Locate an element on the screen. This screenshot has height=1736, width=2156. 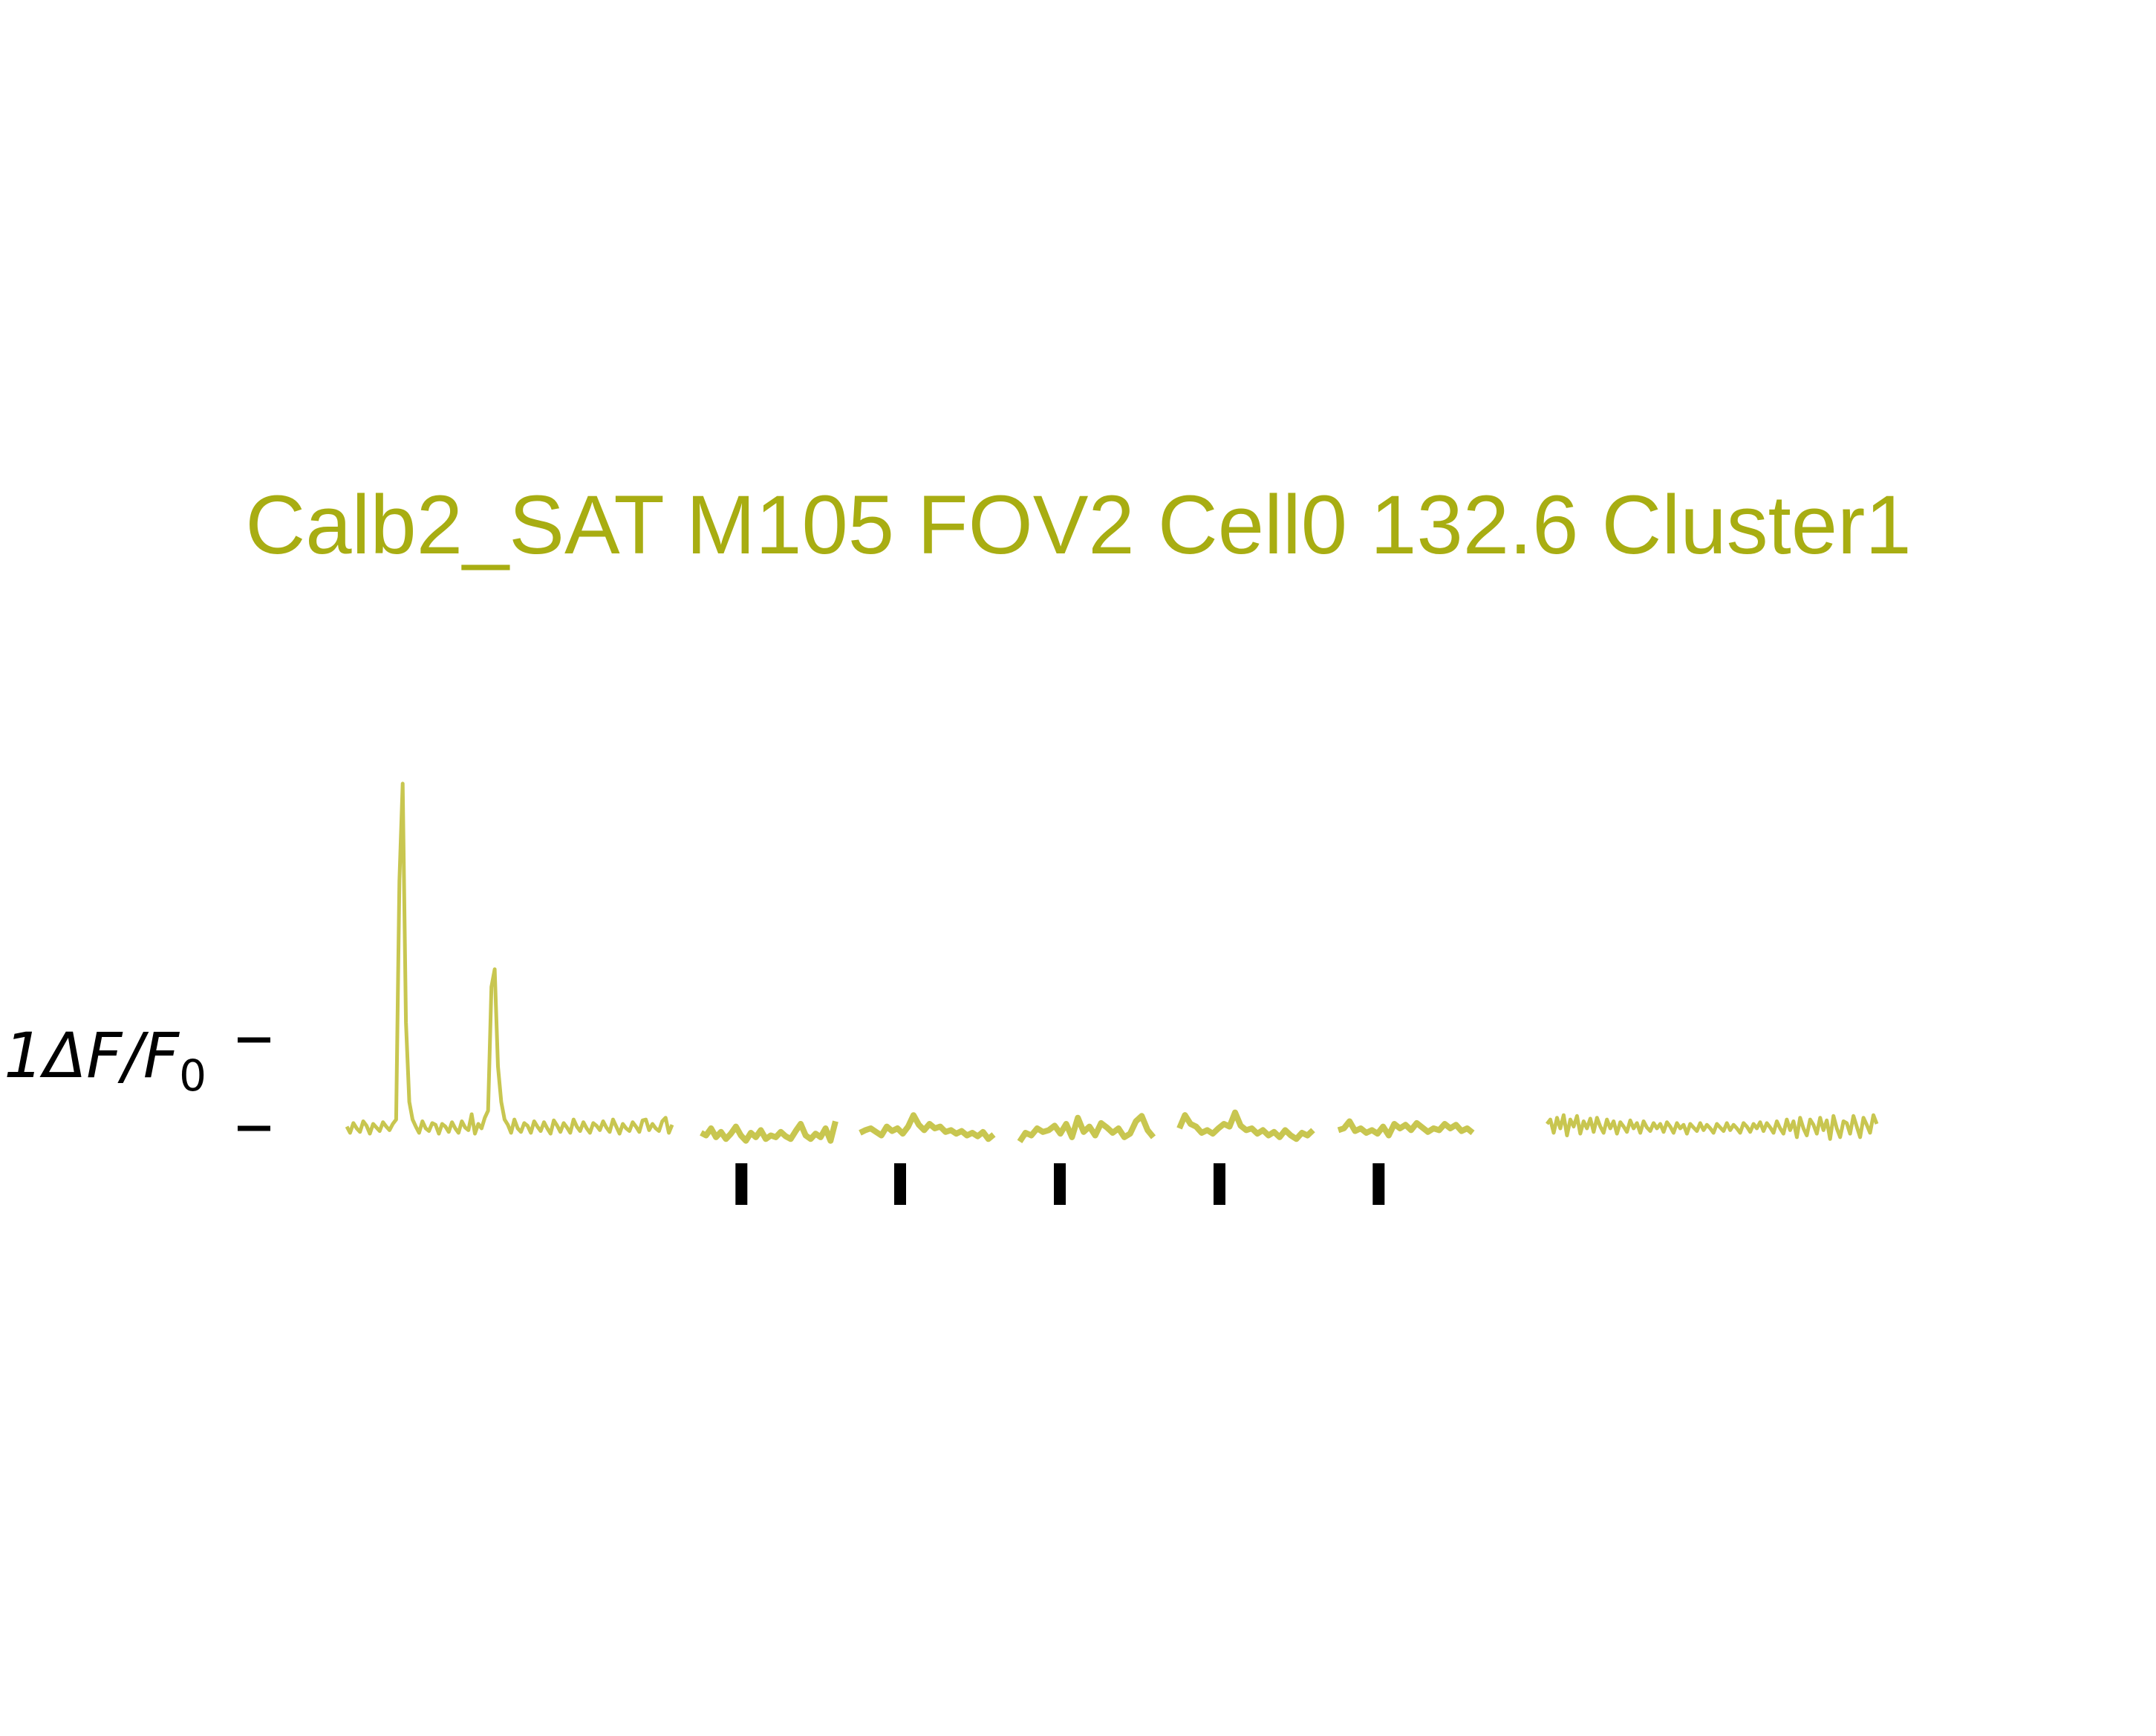
trace-post is located at coordinates (1712, 1127).